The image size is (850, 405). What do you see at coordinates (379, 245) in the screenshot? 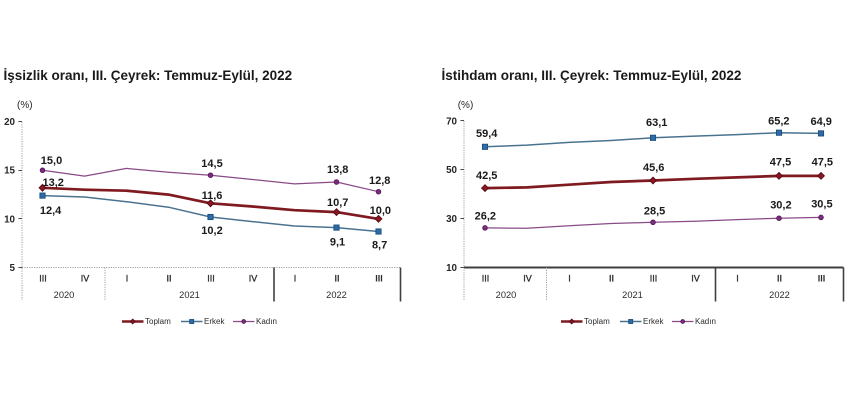
I see `svg-text: 8,7` at bounding box center [379, 245].